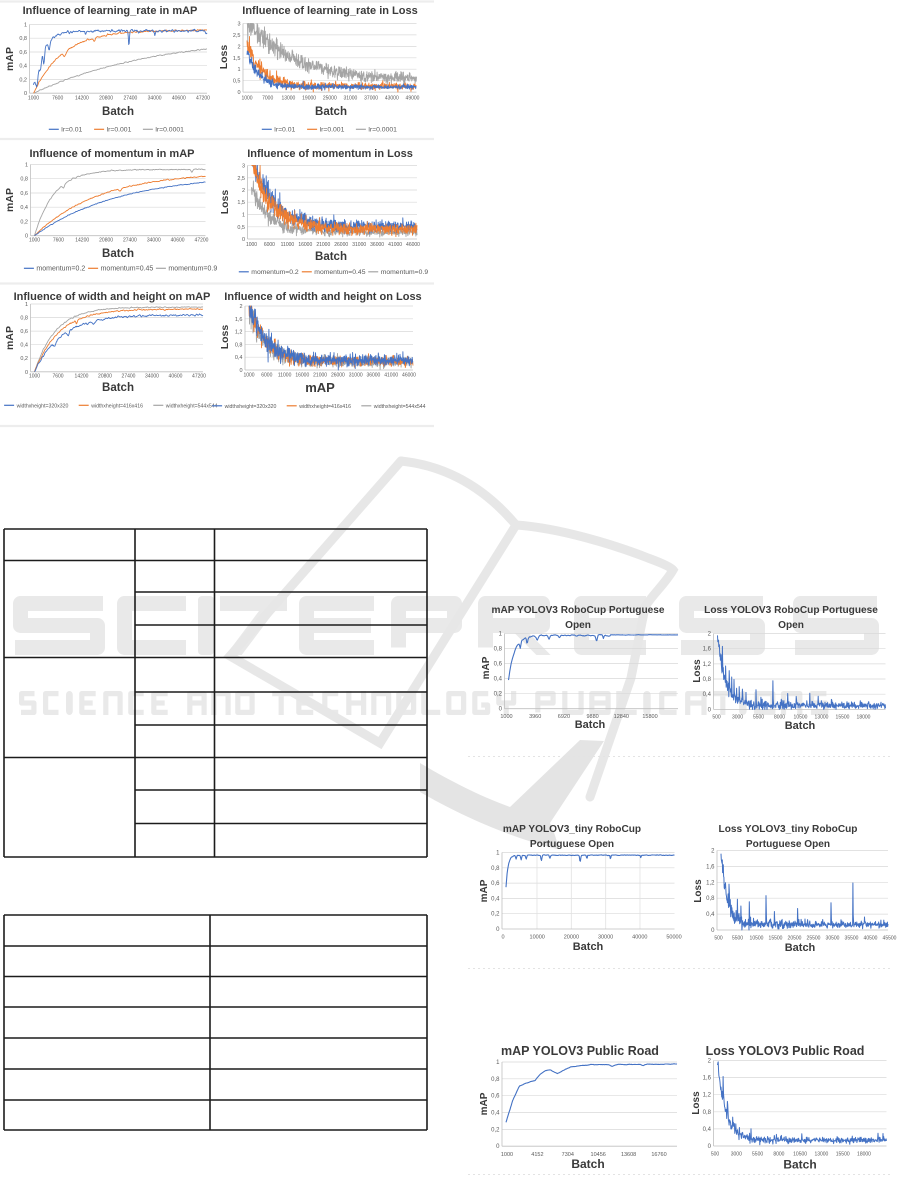 Image resolution: width=901 pixels, height=1183 pixels. What do you see at coordinates (814, 939) in the screenshot?
I see `svg-text: 25500` at bounding box center [814, 939].